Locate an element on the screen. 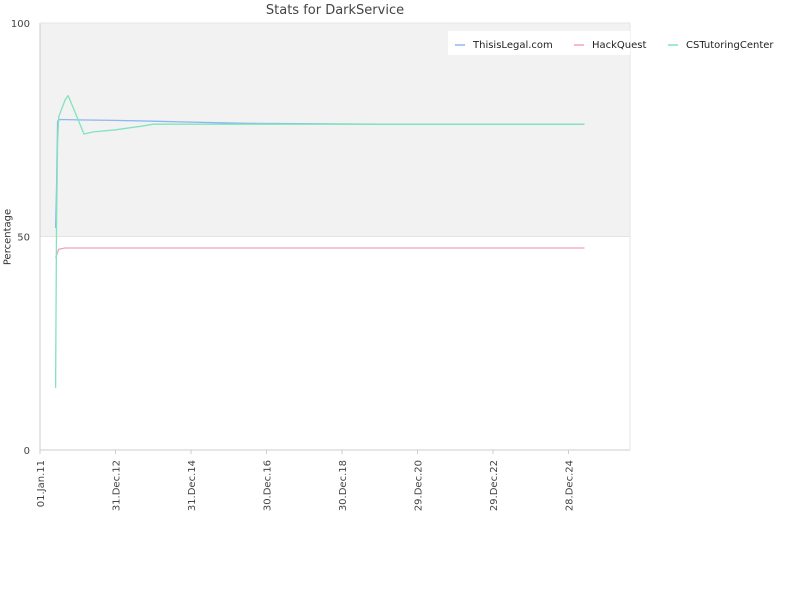 The height and width of the screenshot is (600, 800). legend-label: CSTutoringCenter is located at coordinates (730, 45).